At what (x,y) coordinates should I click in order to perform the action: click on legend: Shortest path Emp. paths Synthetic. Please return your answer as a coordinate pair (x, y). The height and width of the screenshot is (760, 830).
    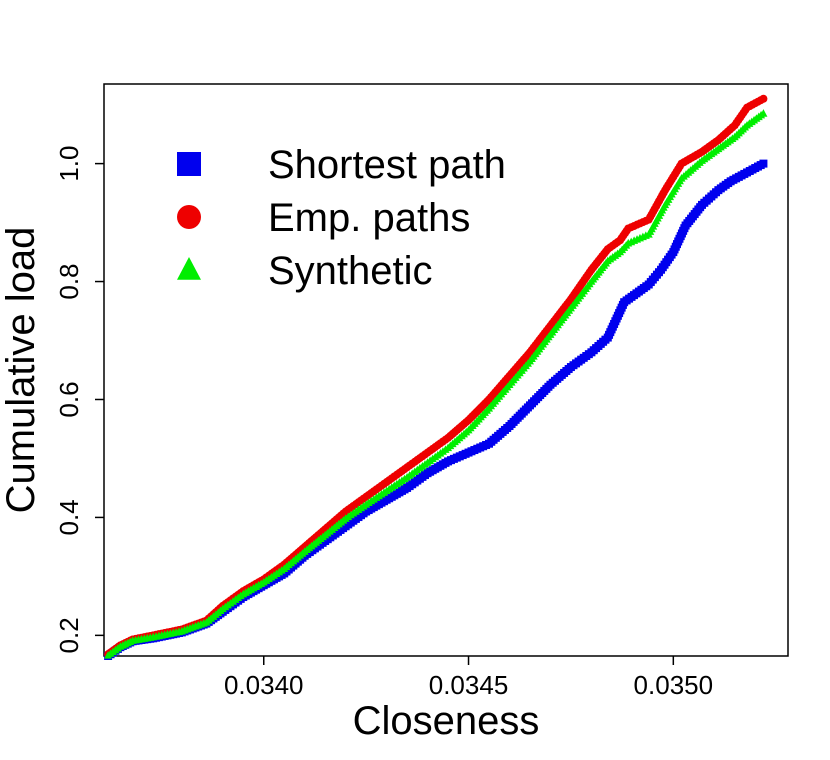
    Looking at the image, I should click on (341, 218).